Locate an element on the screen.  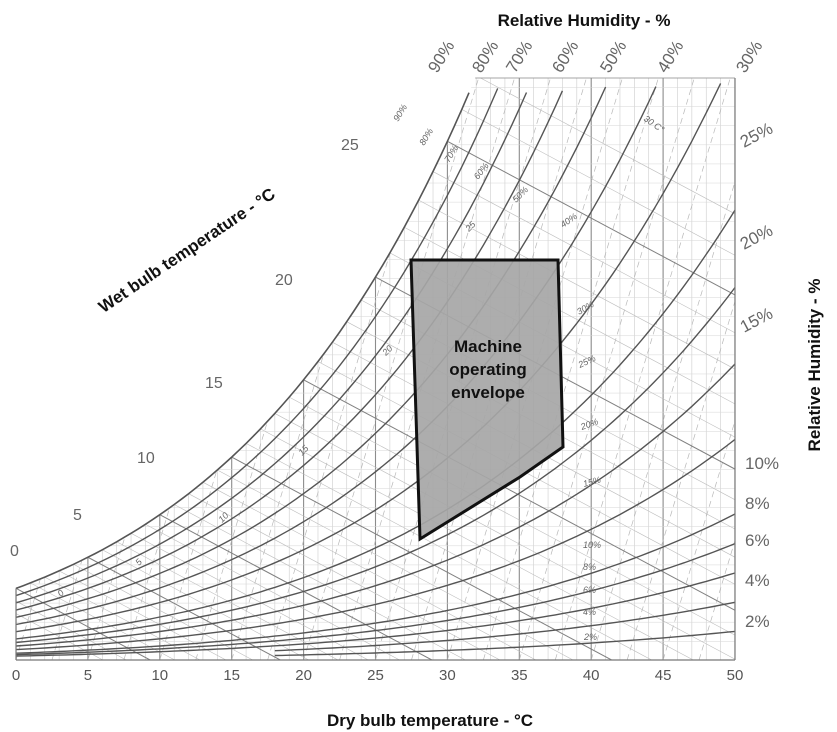
wet-bulb-tick-label: 10 is located at coordinates (146, 458).